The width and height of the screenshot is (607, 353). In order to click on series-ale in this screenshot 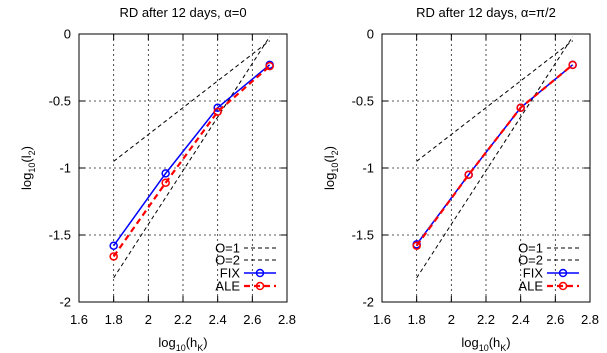, I will do `click(494, 155)`.